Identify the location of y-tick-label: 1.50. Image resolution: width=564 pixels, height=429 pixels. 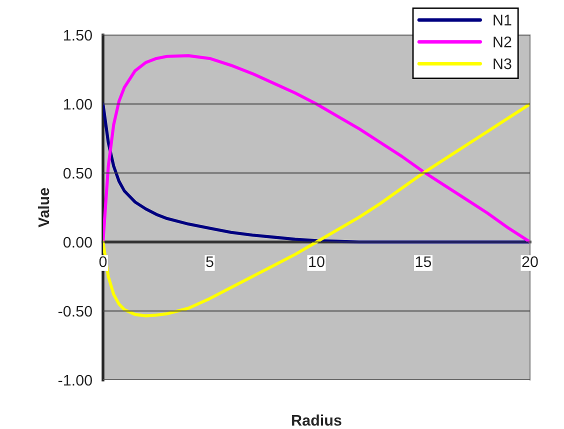
(78, 35).